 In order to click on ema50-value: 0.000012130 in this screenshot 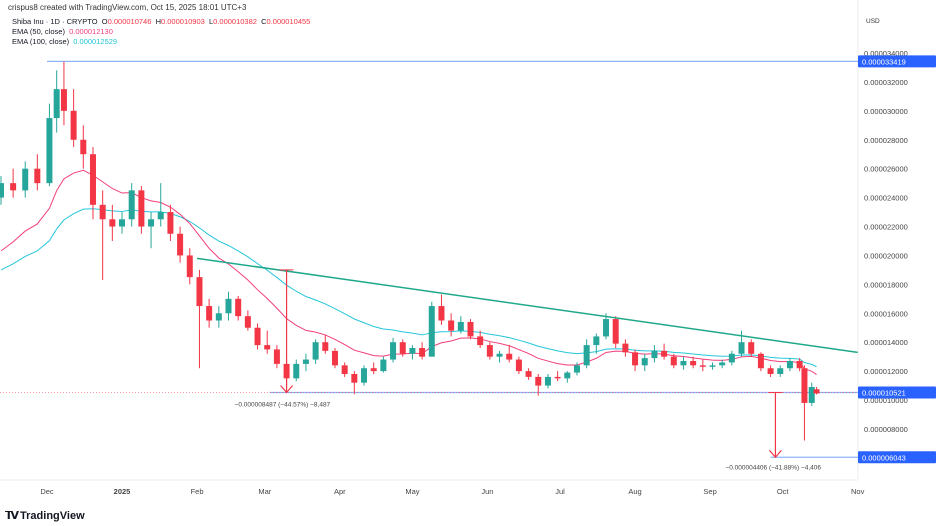, I will do `click(91, 31)`.